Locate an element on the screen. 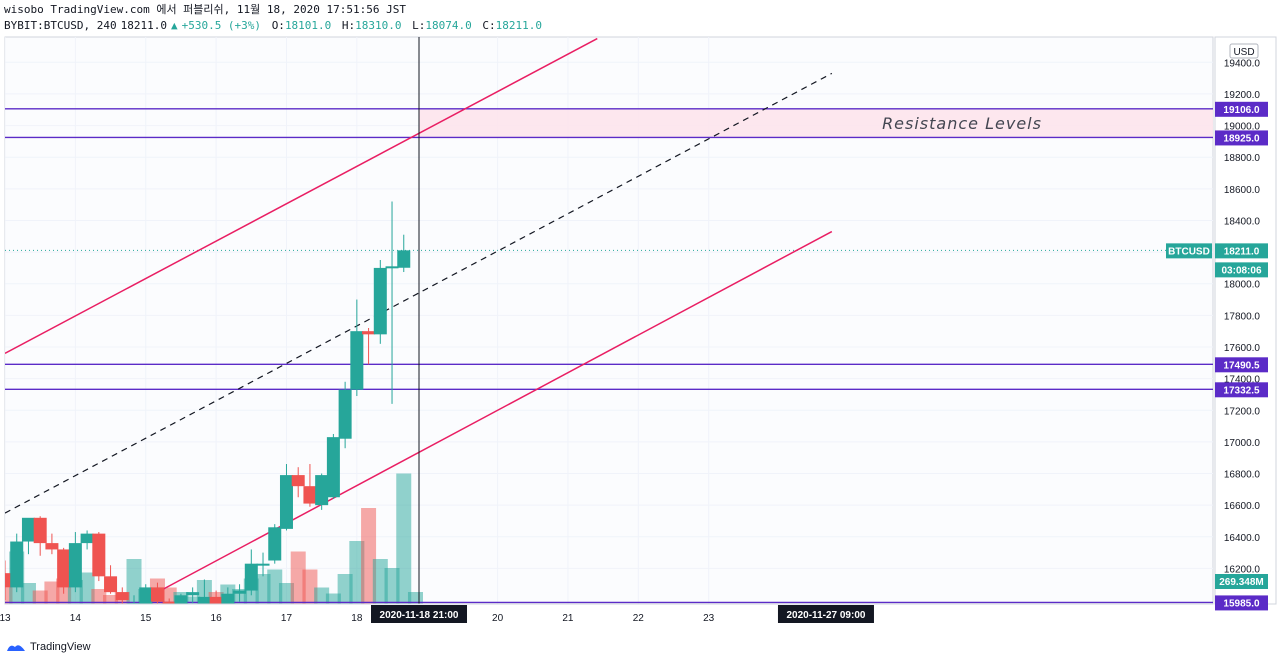 The width and height of the screenshot is (1280, 661). level-19106-tag: 19106.0 is located at coordinates (1241, 110).